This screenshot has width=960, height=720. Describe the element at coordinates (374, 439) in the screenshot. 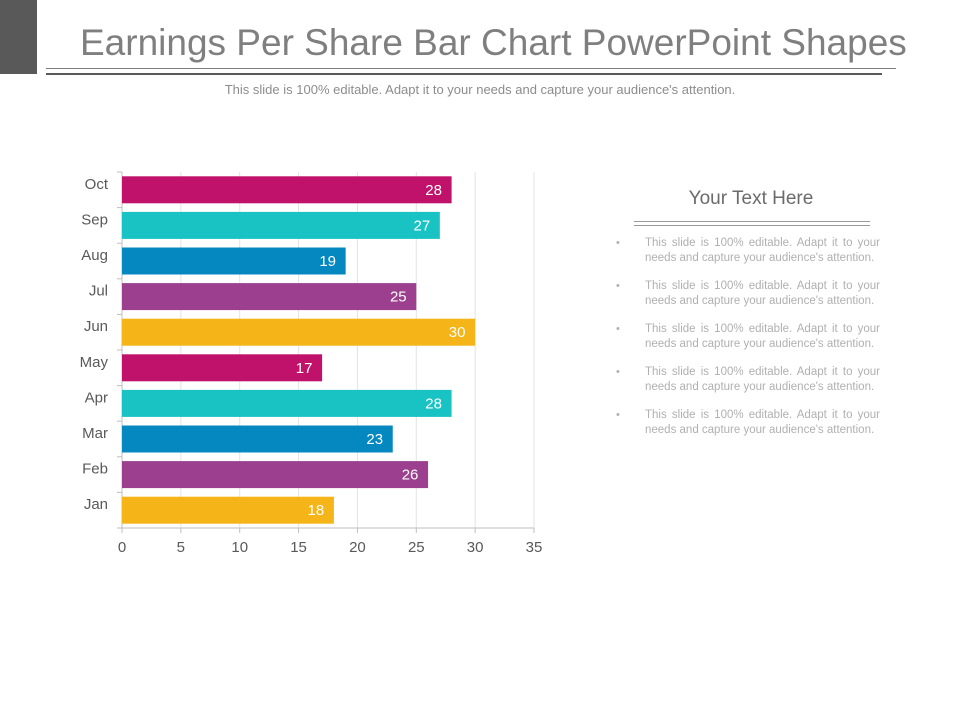

I see `data-label: 23` at that location.